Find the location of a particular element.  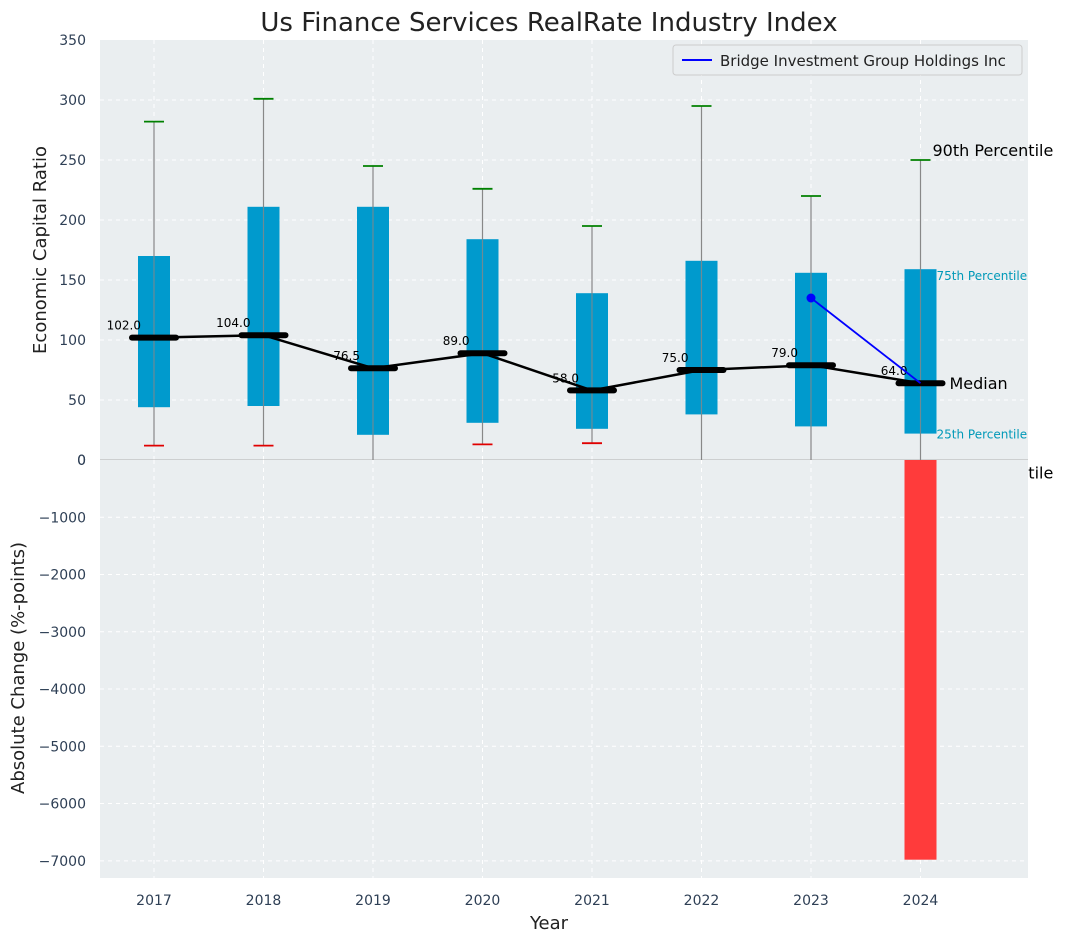

y-tick-label-top: 250 is located at coordinates (72, 161).